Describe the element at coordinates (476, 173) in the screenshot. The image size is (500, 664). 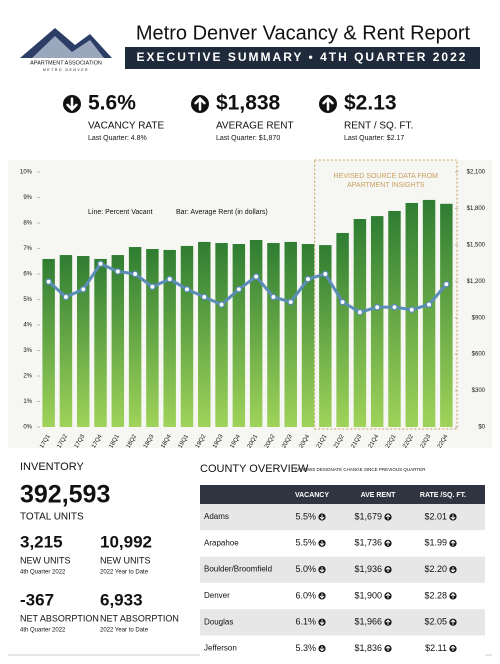
I see `y2-tick-label: $2,100` at that location.